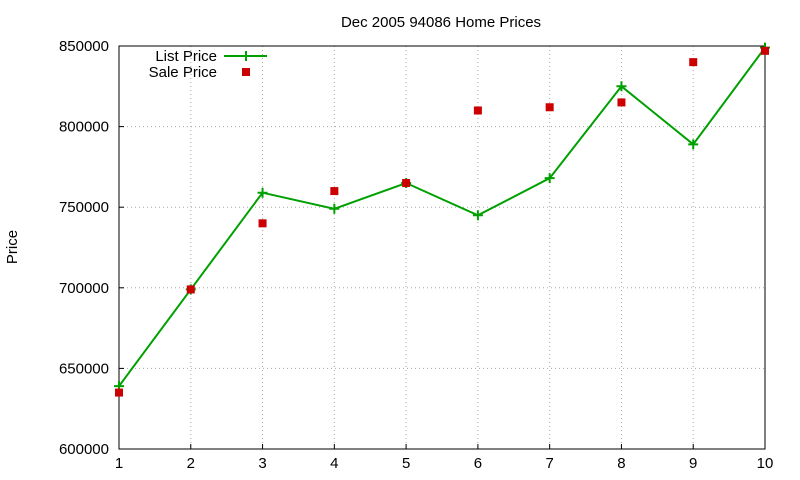 This screenshot has height=480, width=800. What do you see at coordinates (84, 127) in the screenshot?
I see `y-tick-label: 800000` at bounding box center [84, 127].